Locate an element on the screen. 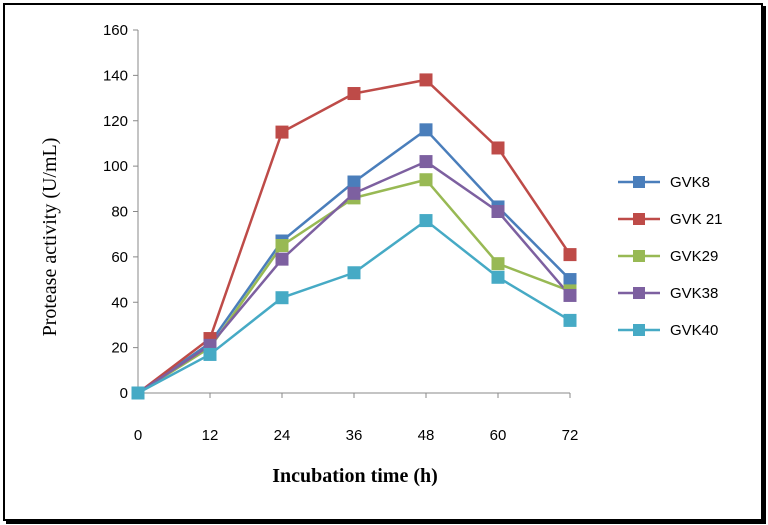 This screenshot has height=525, width=768. x-tick-label: 60 is located at coordinates (498, 435).